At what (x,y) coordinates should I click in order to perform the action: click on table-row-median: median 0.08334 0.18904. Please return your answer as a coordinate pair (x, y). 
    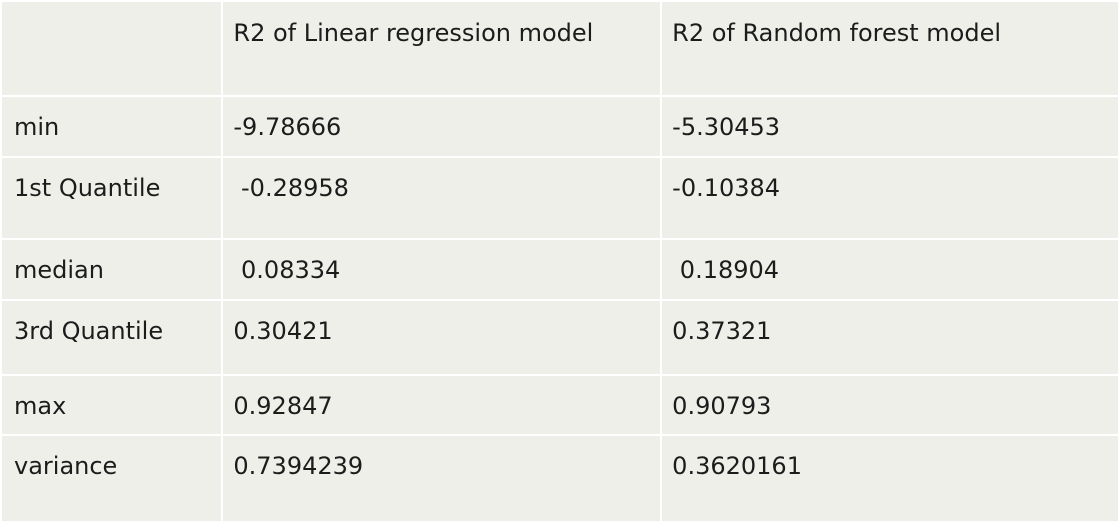
    Looking at the image, I should click on (560, 269).